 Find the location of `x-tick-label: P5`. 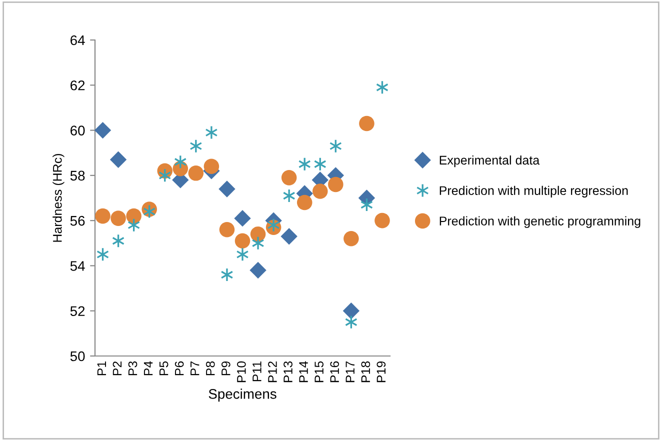

x-tick-label: P5 is located at coordinates (164, 368).